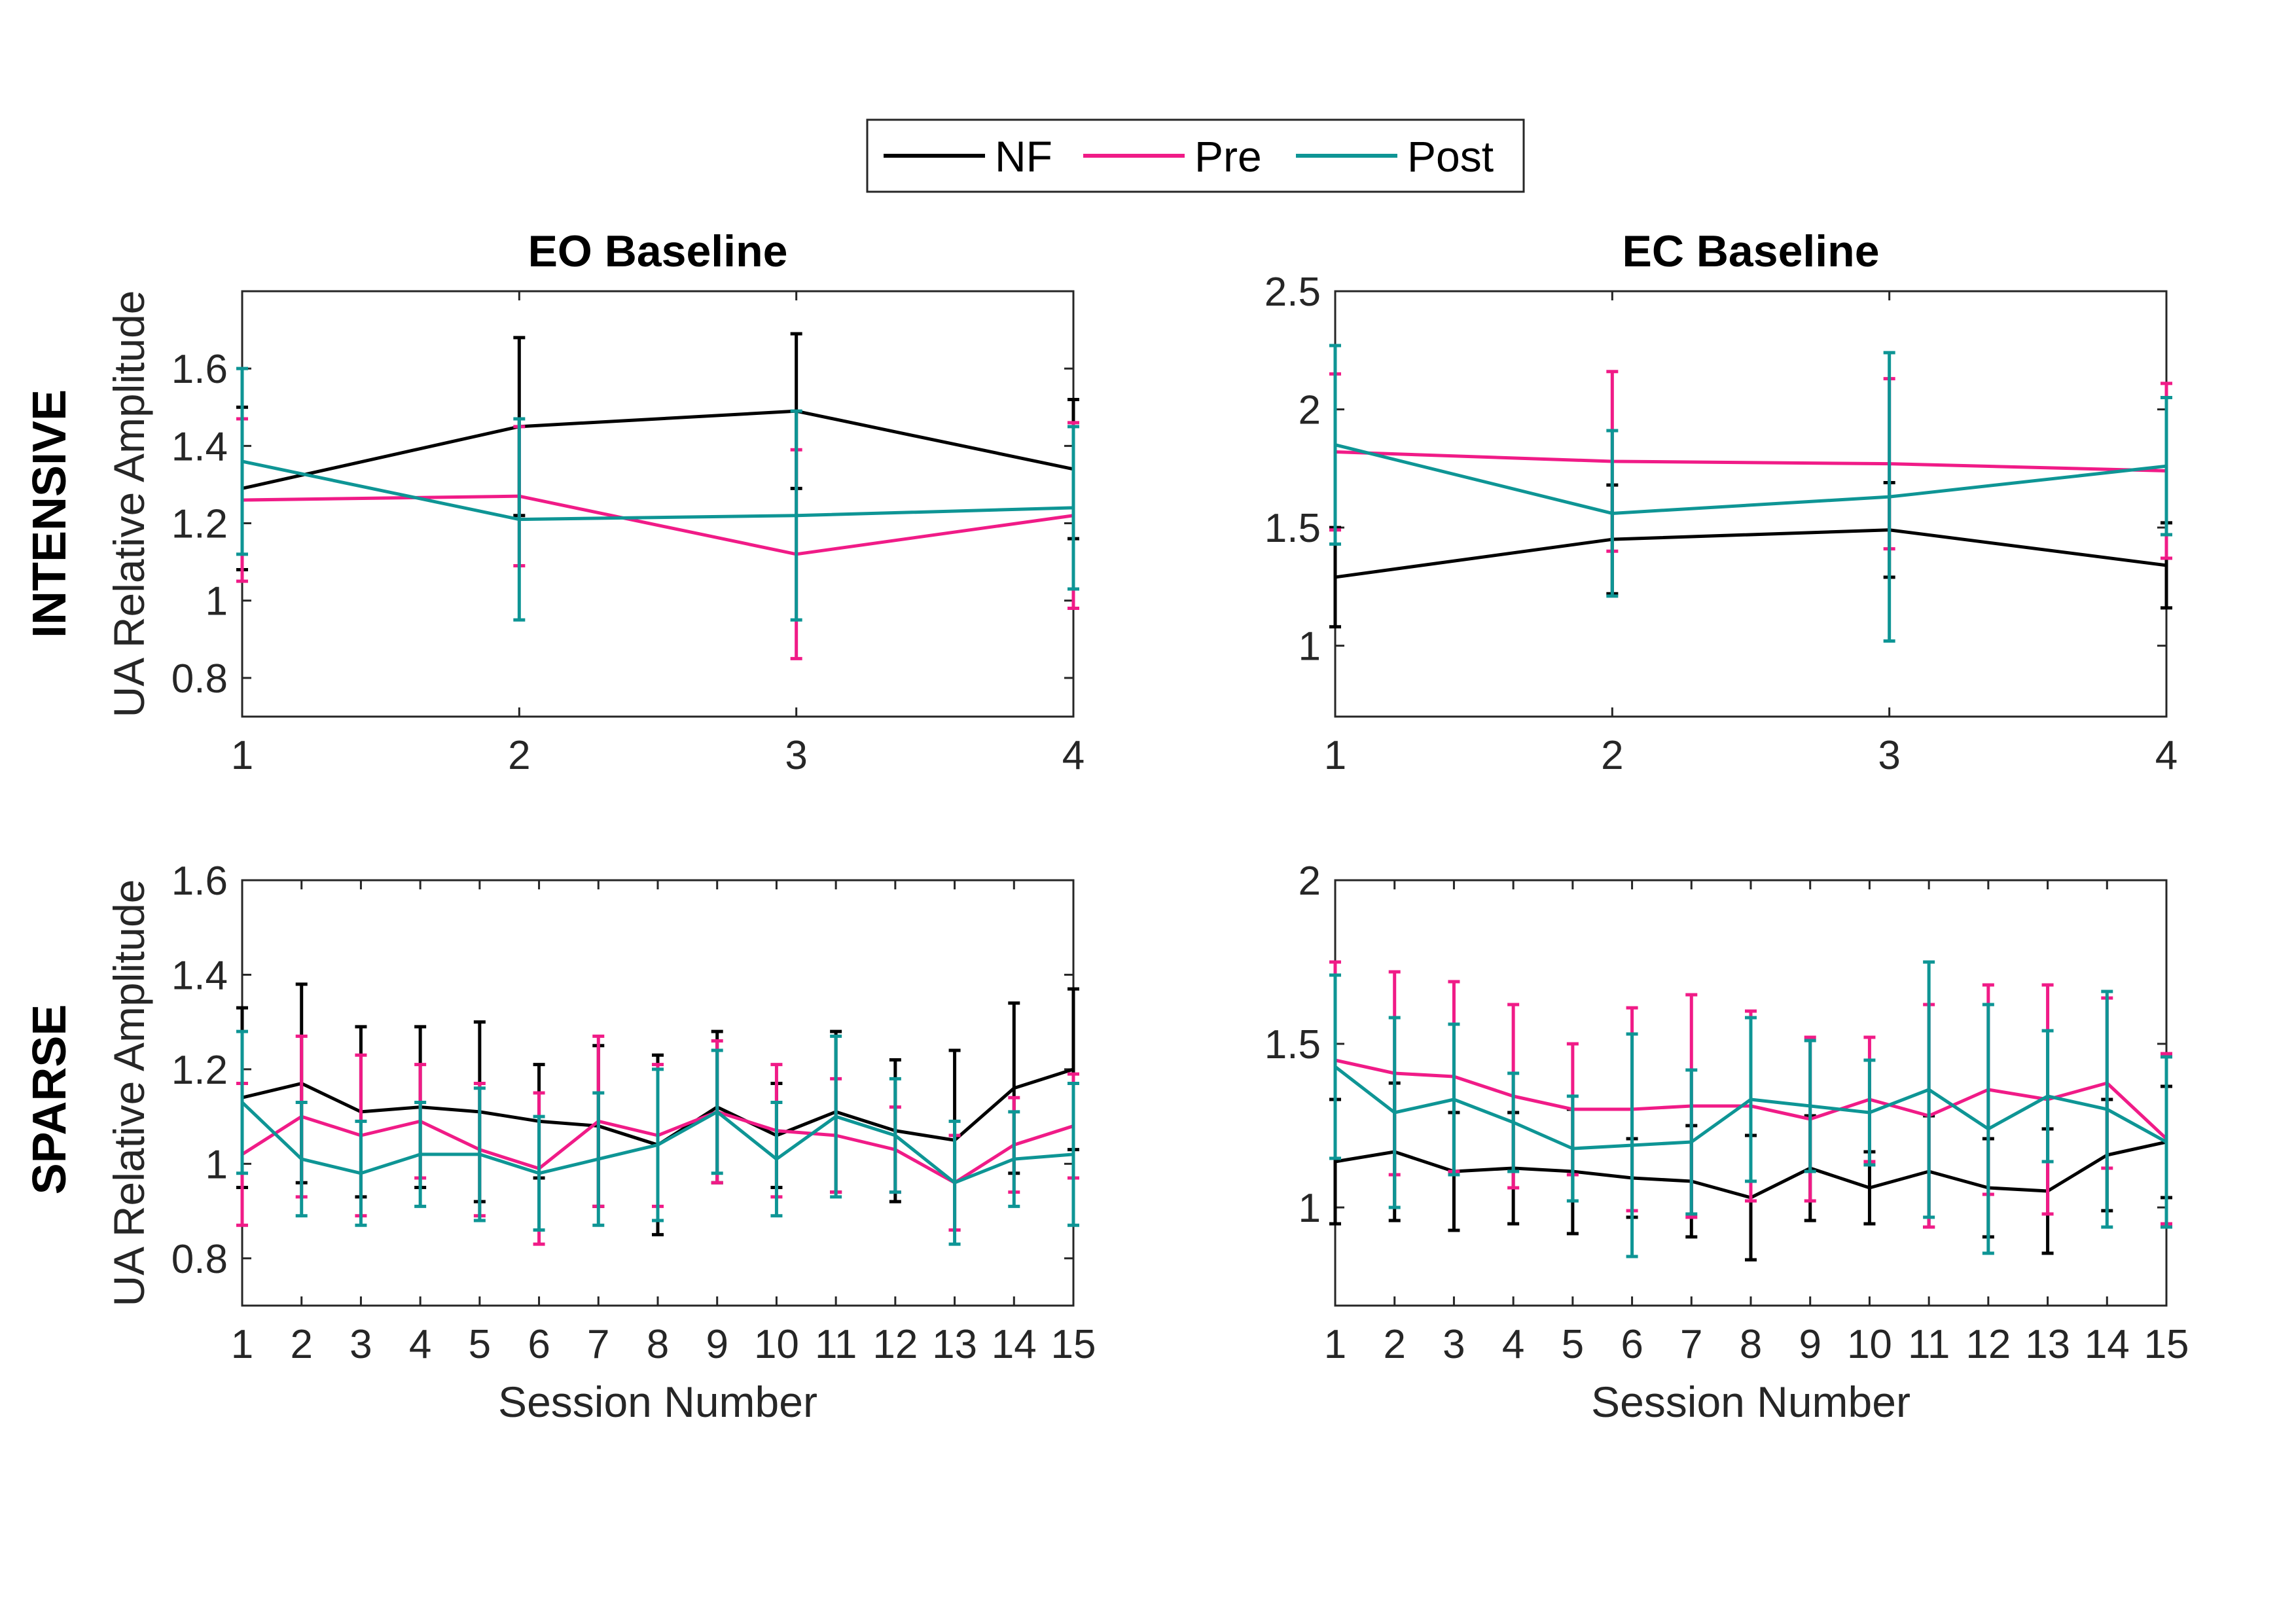 The width and height of the screenshot is (2296, 1623). What do you see at coordinates (1228, 157) in the screenshot?
I see `legend-label-pre: Pre` at bounding box center [1228, 157].